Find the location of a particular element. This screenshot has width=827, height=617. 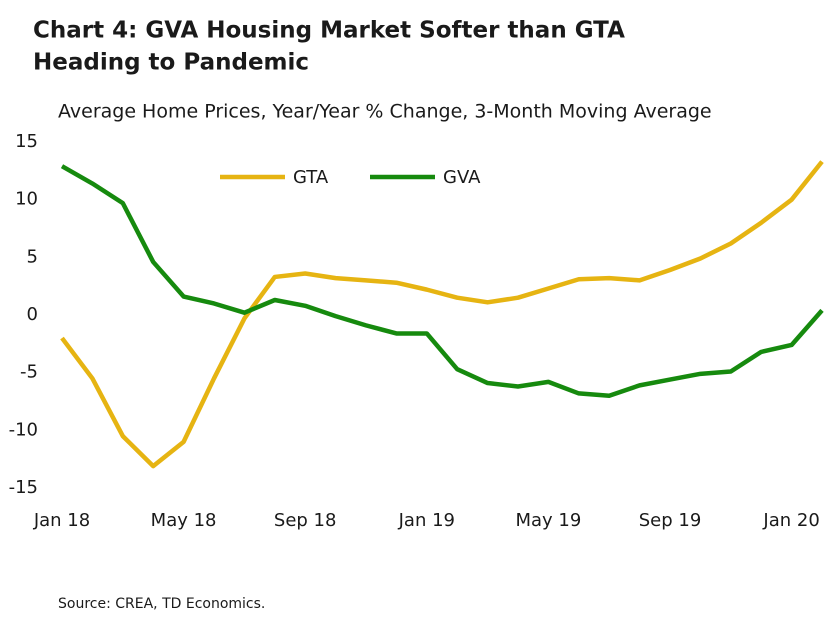

y-tick-label: -10 is located at coordinates (23, 429).